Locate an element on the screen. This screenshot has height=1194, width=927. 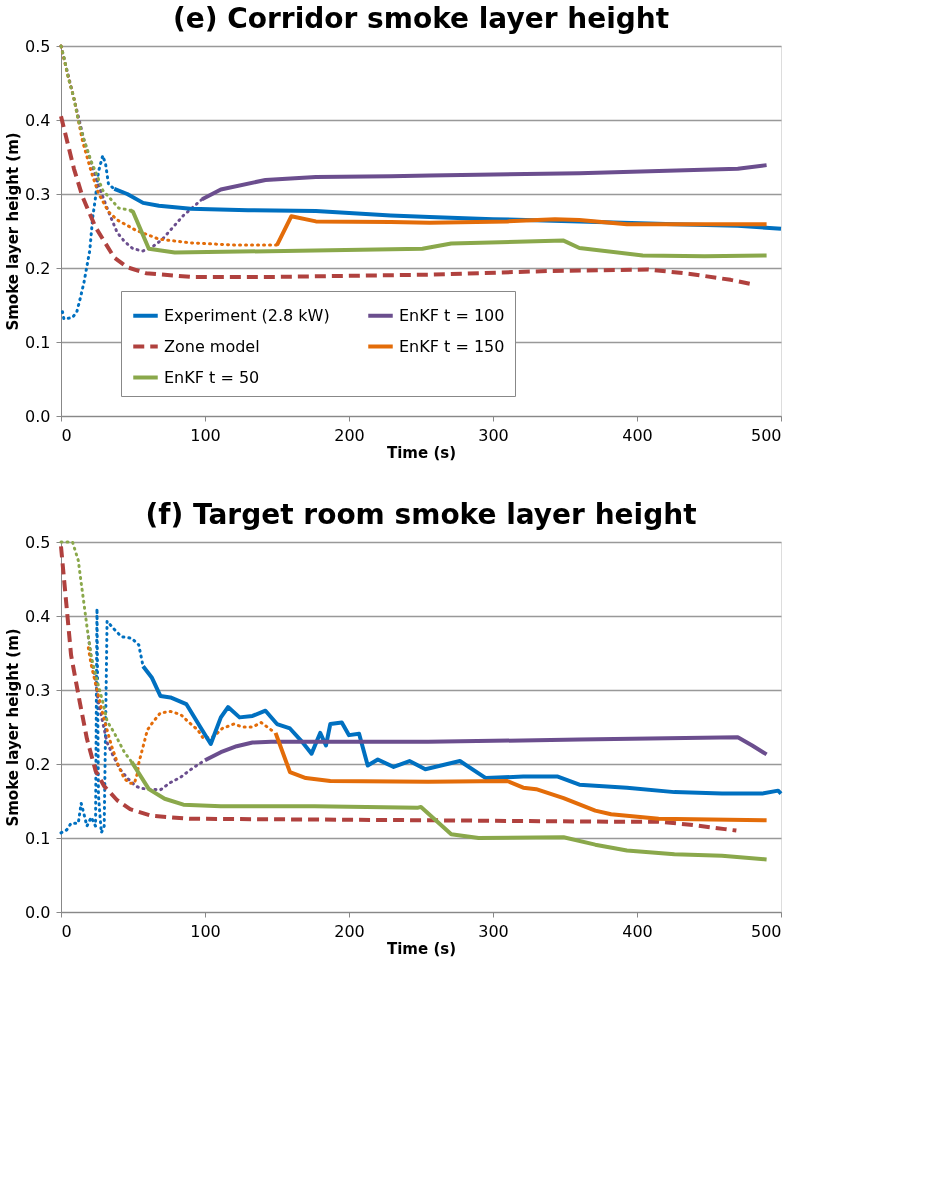
legend-label: Zone model is located at coordinates (212, 346).